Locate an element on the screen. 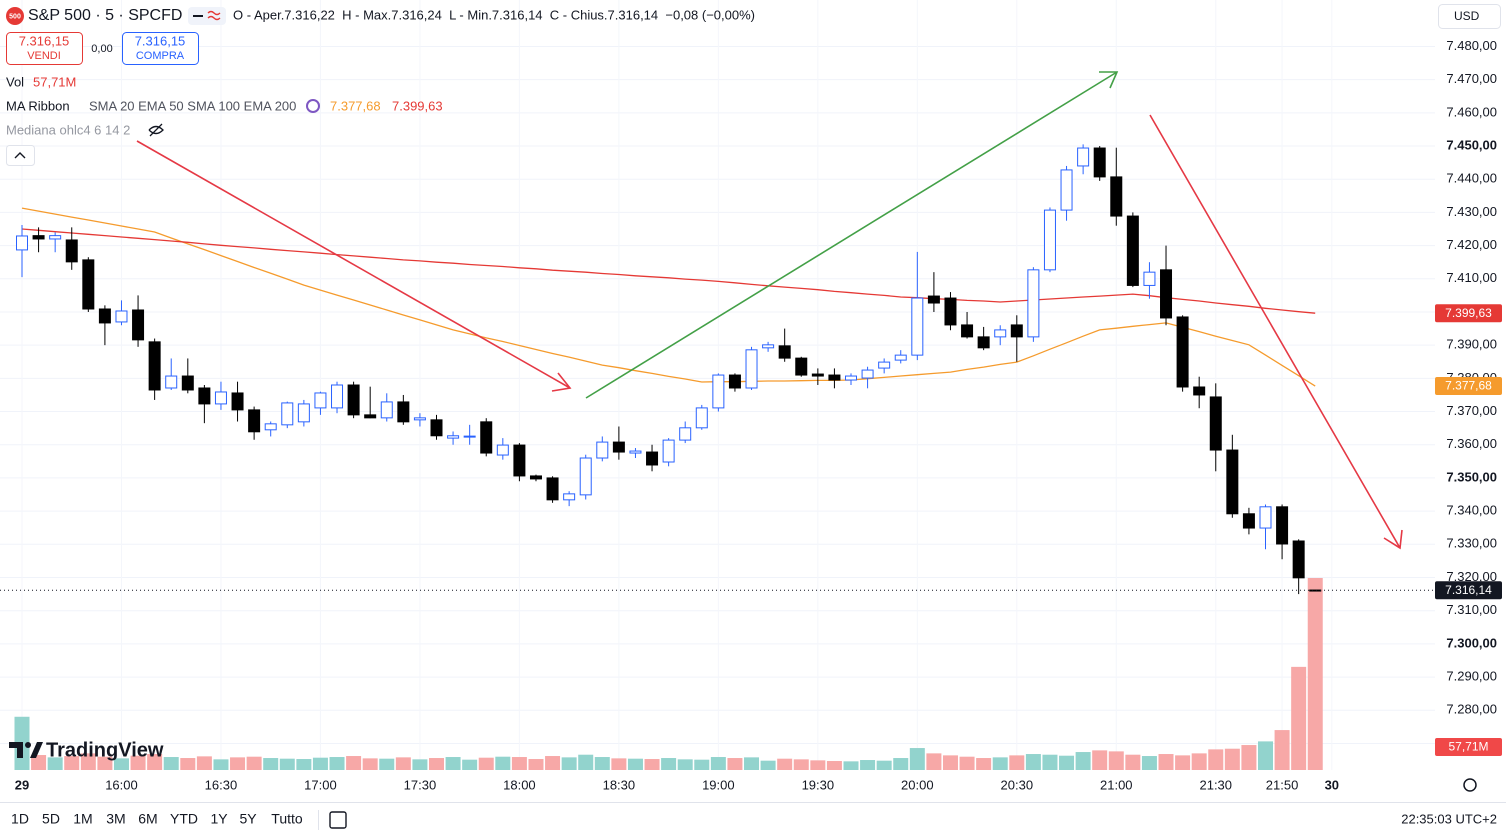 The width and height of the screenshot is (1506, 836). range-button: 1M is located at coordinates (82, 819).